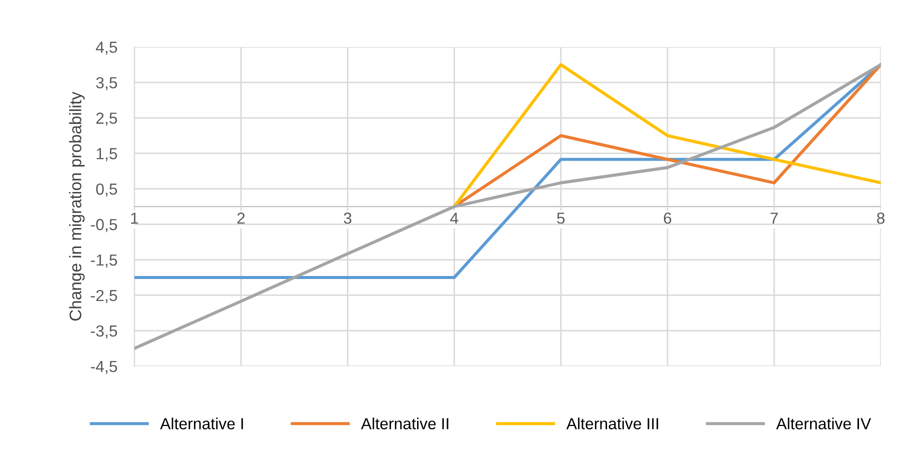 This screenshot has height=456, width=908. I want to click on y-tick-label: -1,5, so click(104, 261).